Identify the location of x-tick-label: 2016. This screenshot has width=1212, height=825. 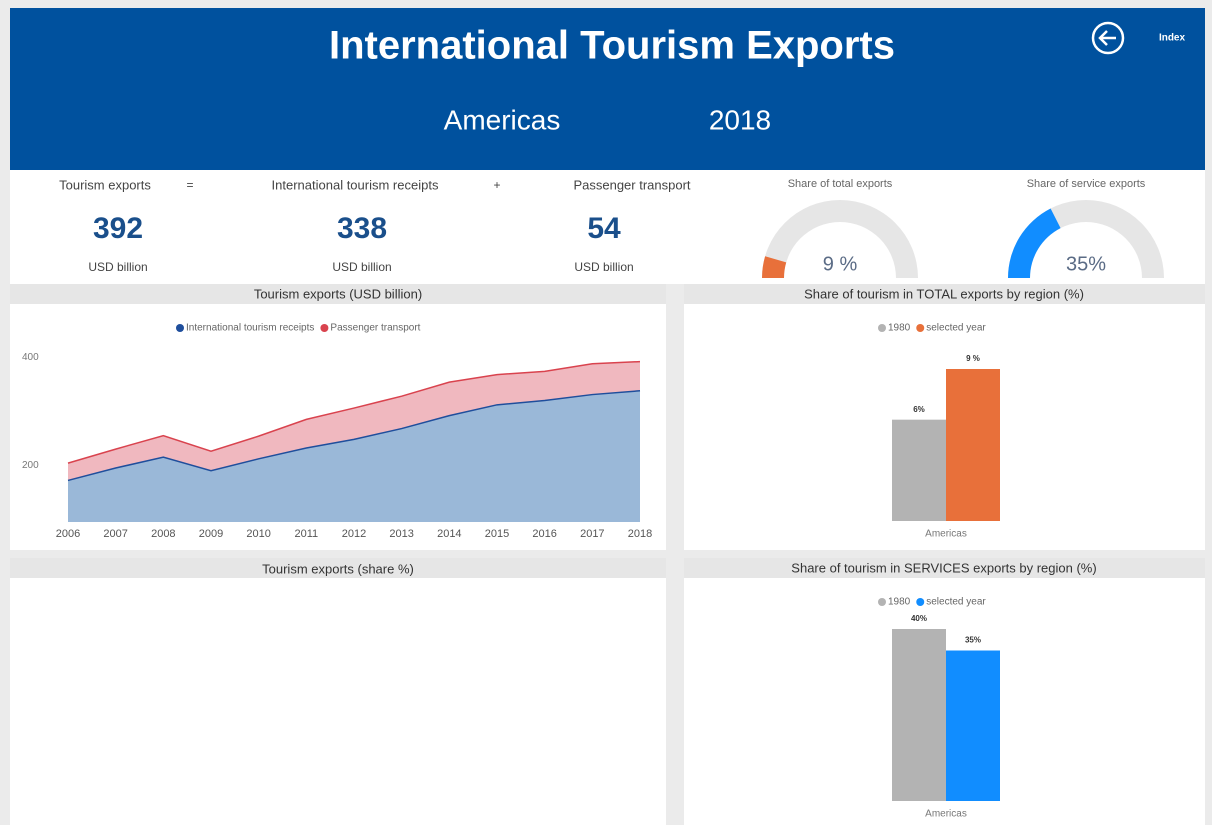
(544, 534).